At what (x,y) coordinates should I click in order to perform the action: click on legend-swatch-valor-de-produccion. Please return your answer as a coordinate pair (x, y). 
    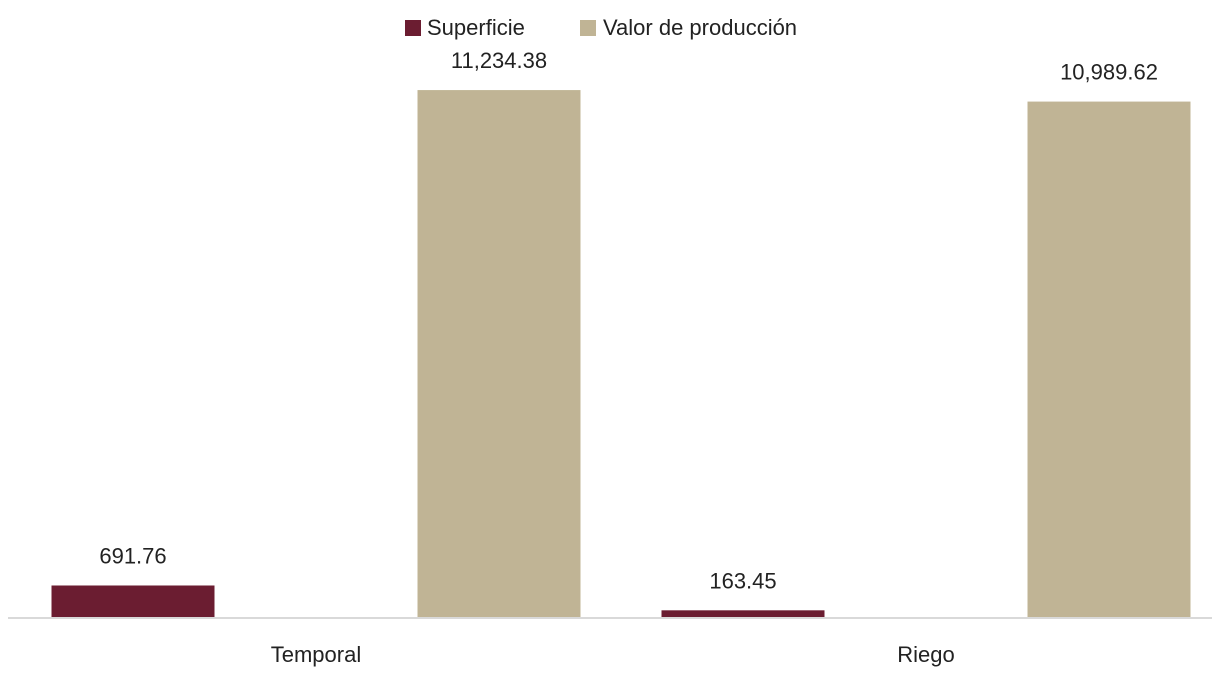
    Looking at the image, I should click on (588, 28).